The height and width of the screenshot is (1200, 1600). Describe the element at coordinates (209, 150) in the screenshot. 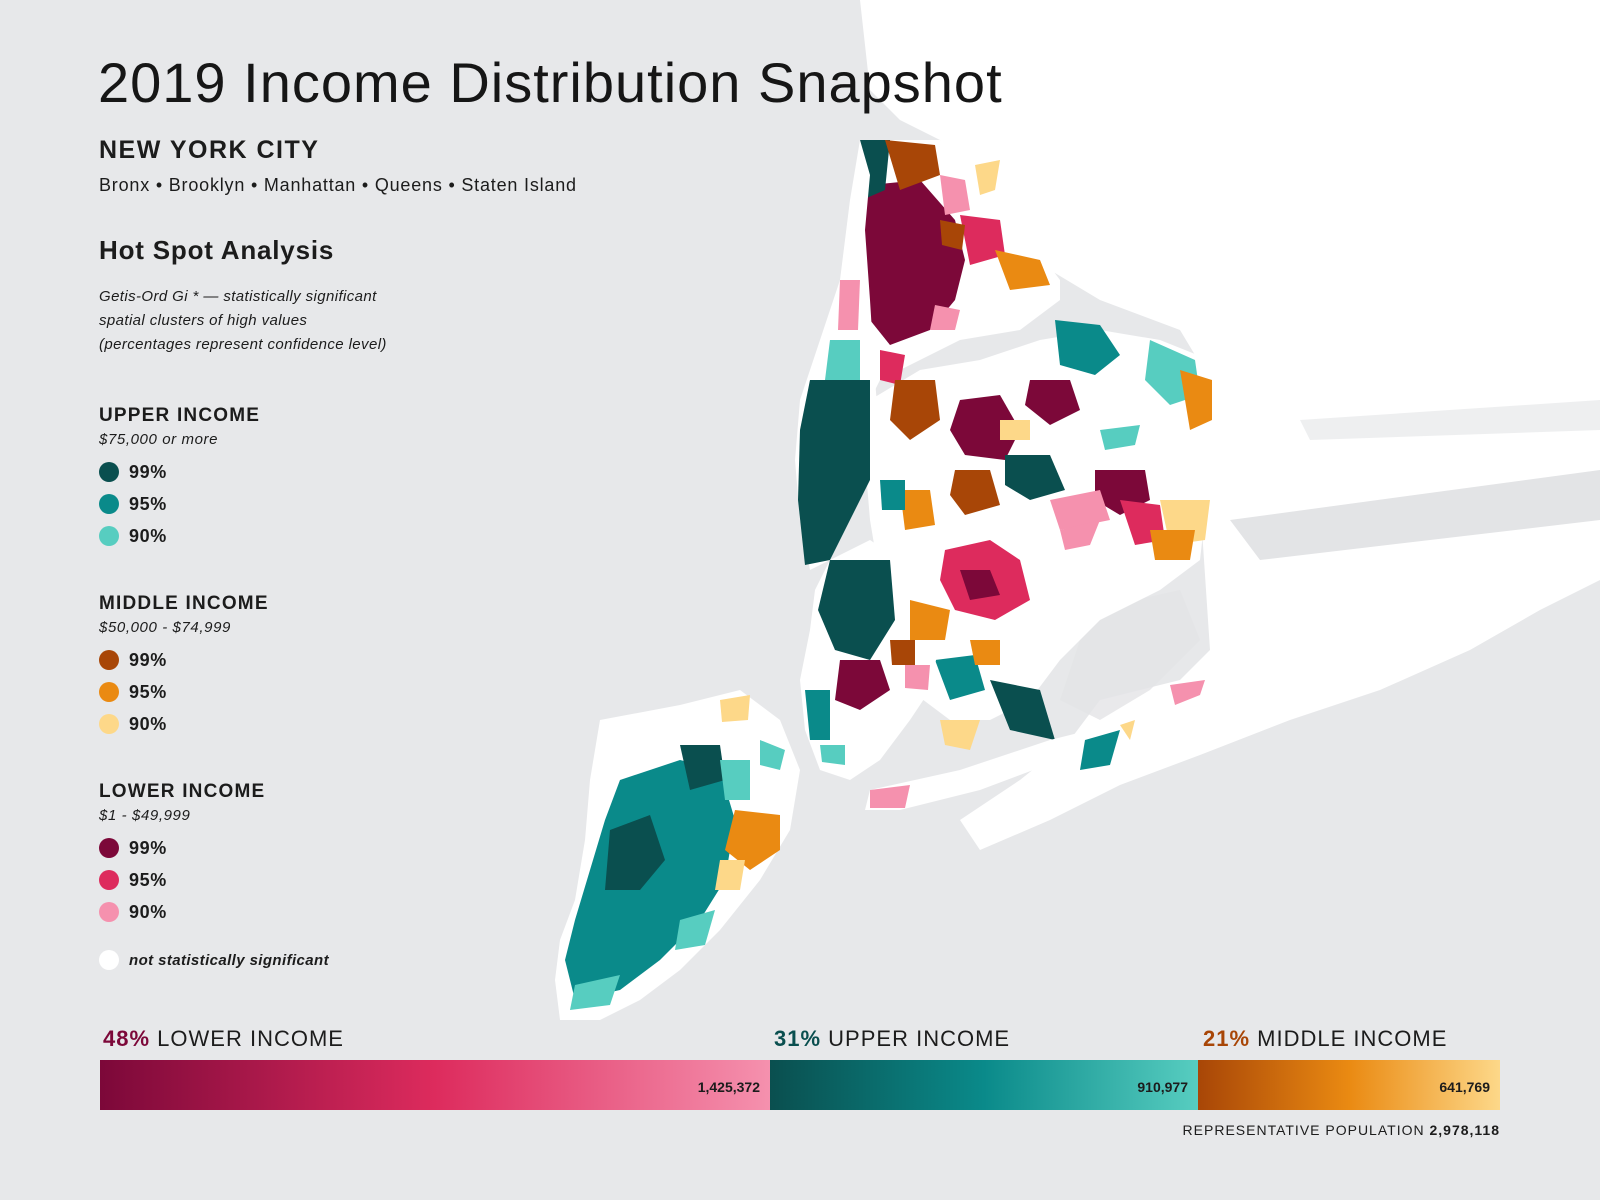

I see `city-subtitle: NEW YORK CITY` at that location.